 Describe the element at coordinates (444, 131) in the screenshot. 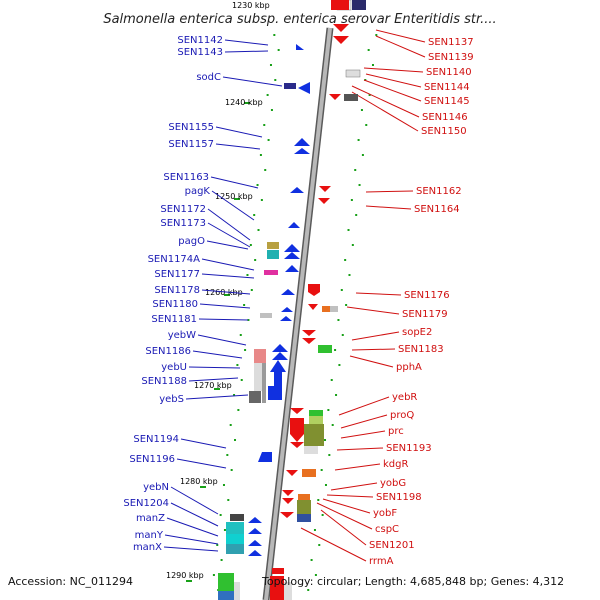

I see `gene-label-sen1150: SEN1150` at that location.